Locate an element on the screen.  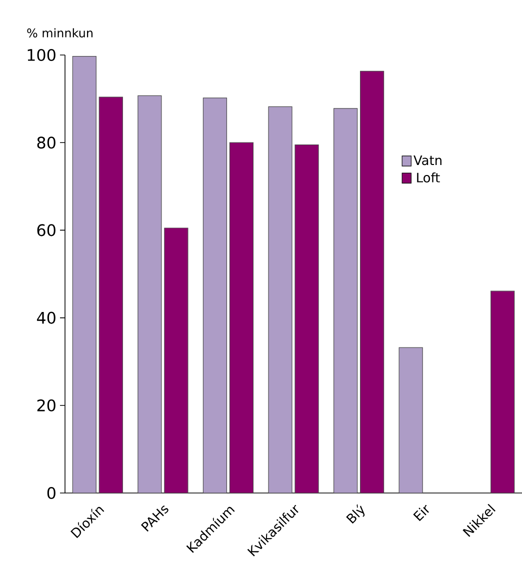
y-tick-label: 40 is located at coordinates (46, 318).